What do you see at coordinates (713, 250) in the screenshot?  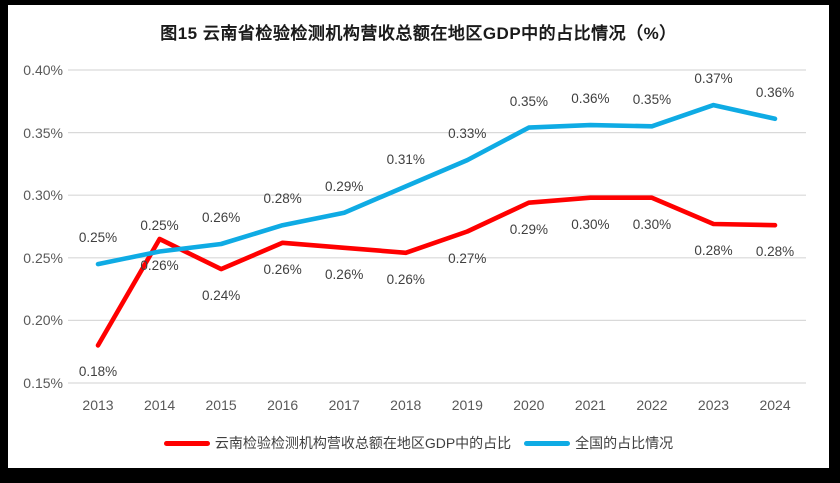 I see `yunnan-data-label-2023: 0.28%` at bounding box center [713, 250].